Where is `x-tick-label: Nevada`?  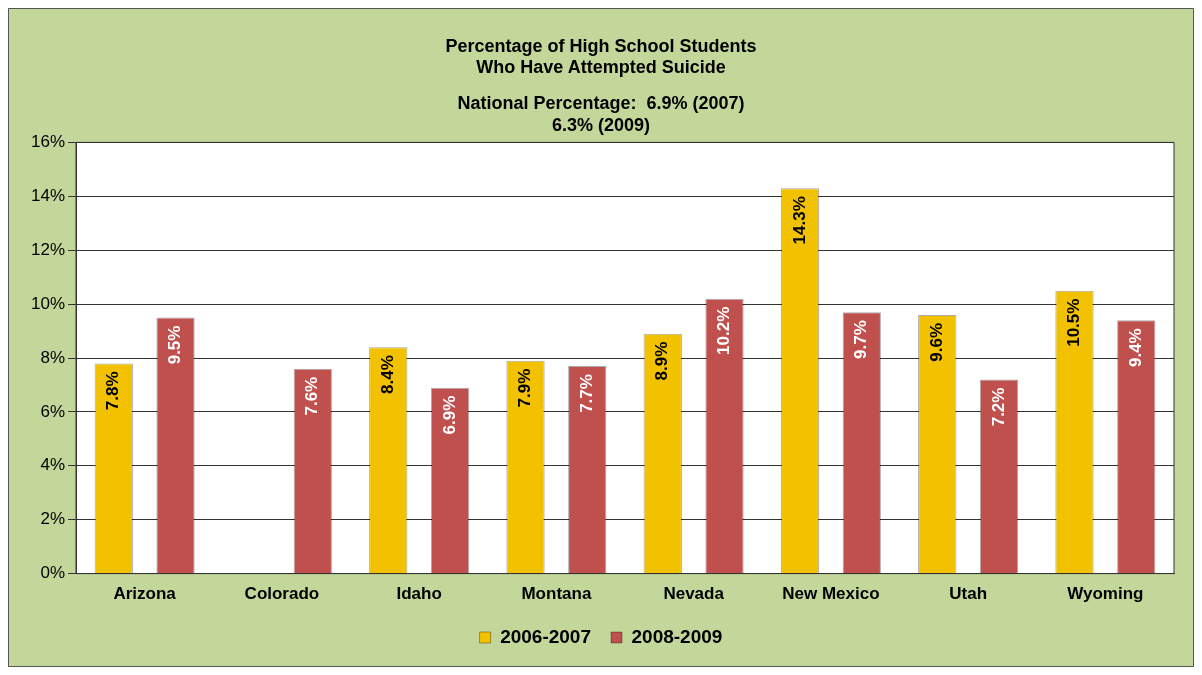
x-tick-label: Nevada is located at coordinates (694, 594).